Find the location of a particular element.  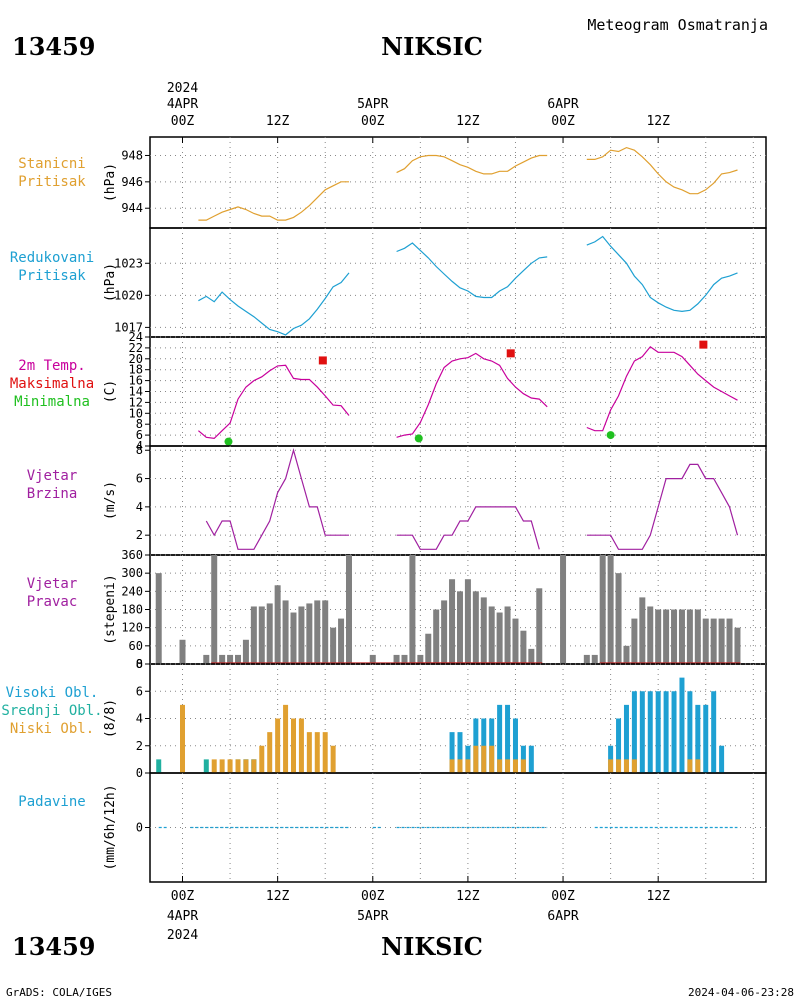

panel-label: Pritisak is located at coordinates (52, 276).